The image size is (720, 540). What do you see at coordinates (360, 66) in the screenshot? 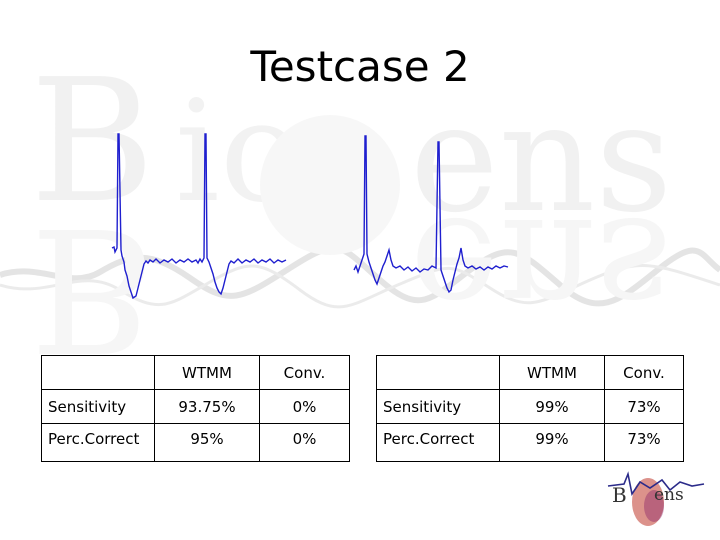
I see `slide-title: Testcase 2` at bounding box center [360, 66].